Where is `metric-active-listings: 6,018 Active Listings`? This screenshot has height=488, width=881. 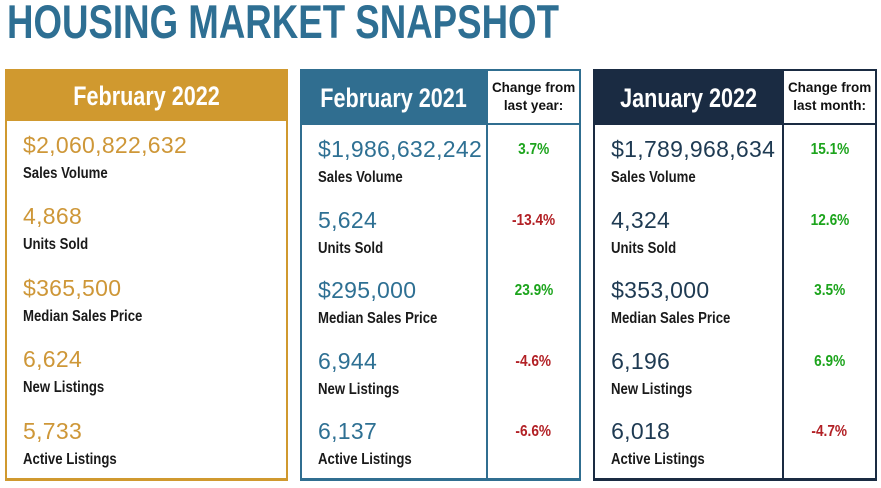 metric-active-listings: 6,018 Active Listings is located at coordinates (688, 442).